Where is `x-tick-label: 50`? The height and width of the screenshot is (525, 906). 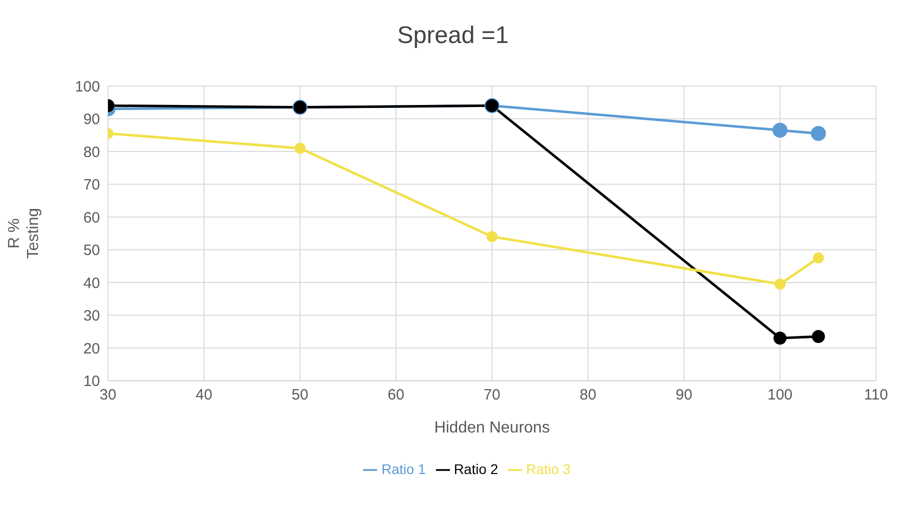
x-tick-label: 50 is located at coordinates (300, 395).